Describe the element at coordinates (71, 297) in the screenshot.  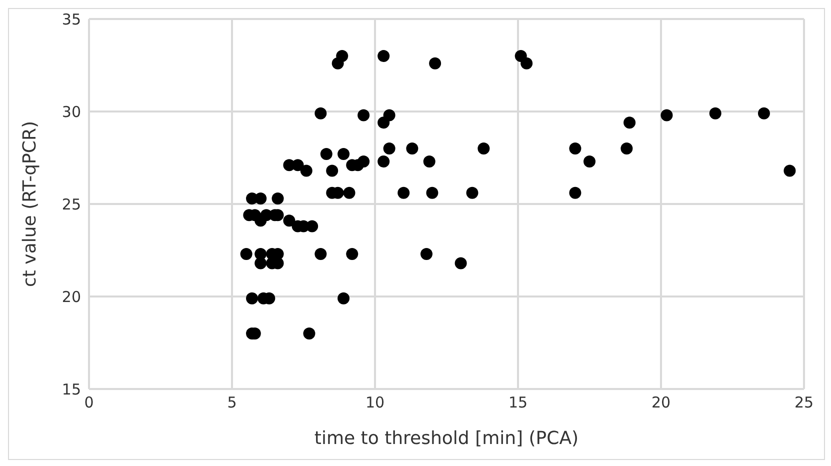
I see `y-tick-label: 20` at that location.